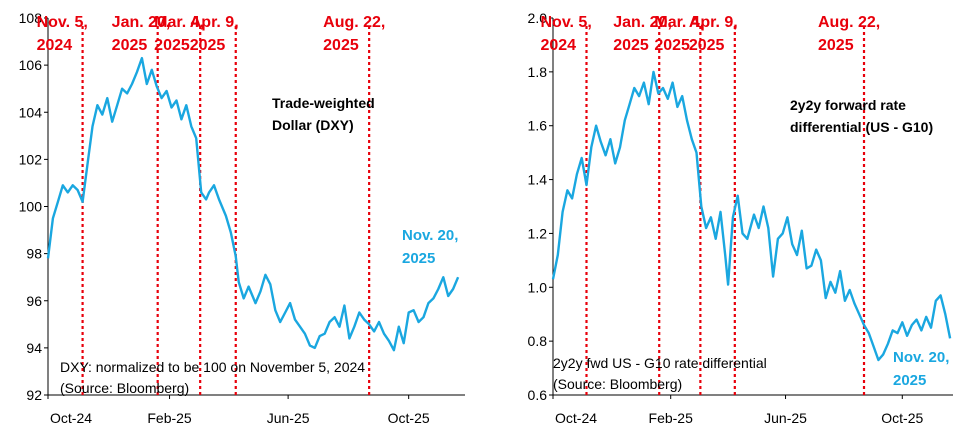 The width and height of the screenshot is (966, 433). I want to click on y-tick-label: 96, so click(34, 301).